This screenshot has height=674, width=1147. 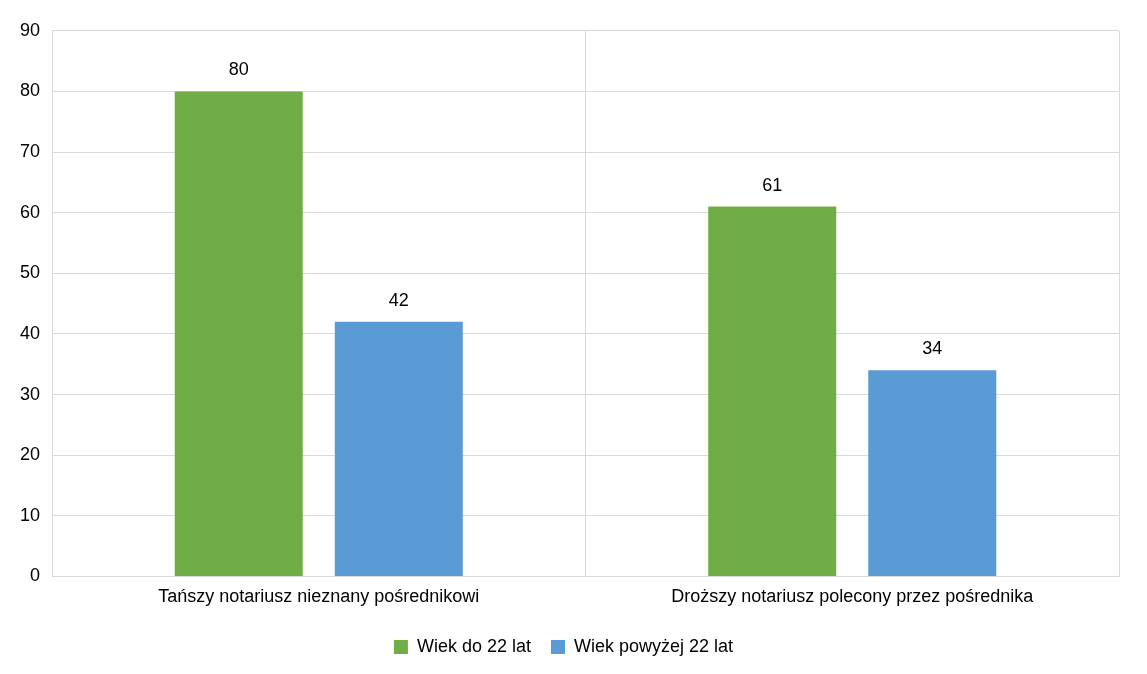 What do you see at coordinates (30, 211) in the screenshot?
I see `y-tick-label: 60` at bounding box center [30, 211].